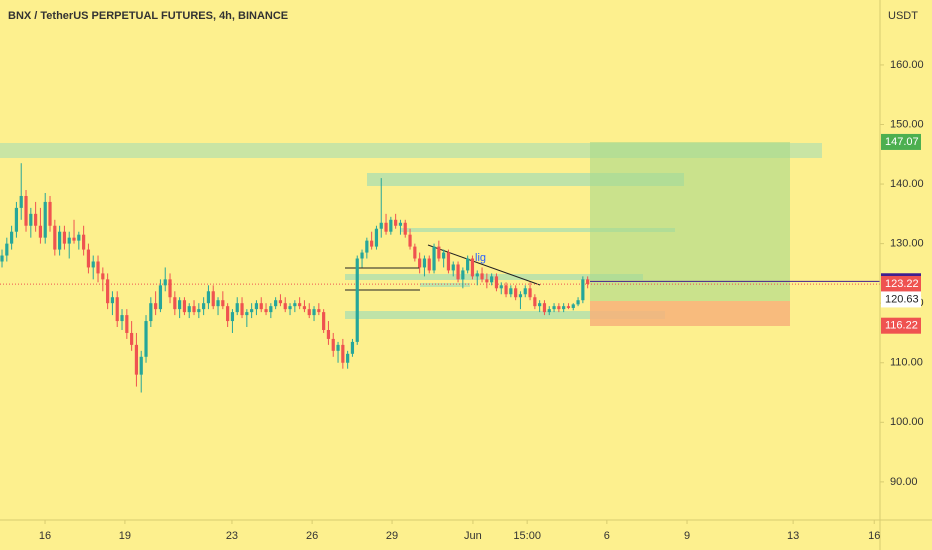 This screenshot has width=932, height=550. I want to click on y-tick-label: 110.00, so click(906, 363).